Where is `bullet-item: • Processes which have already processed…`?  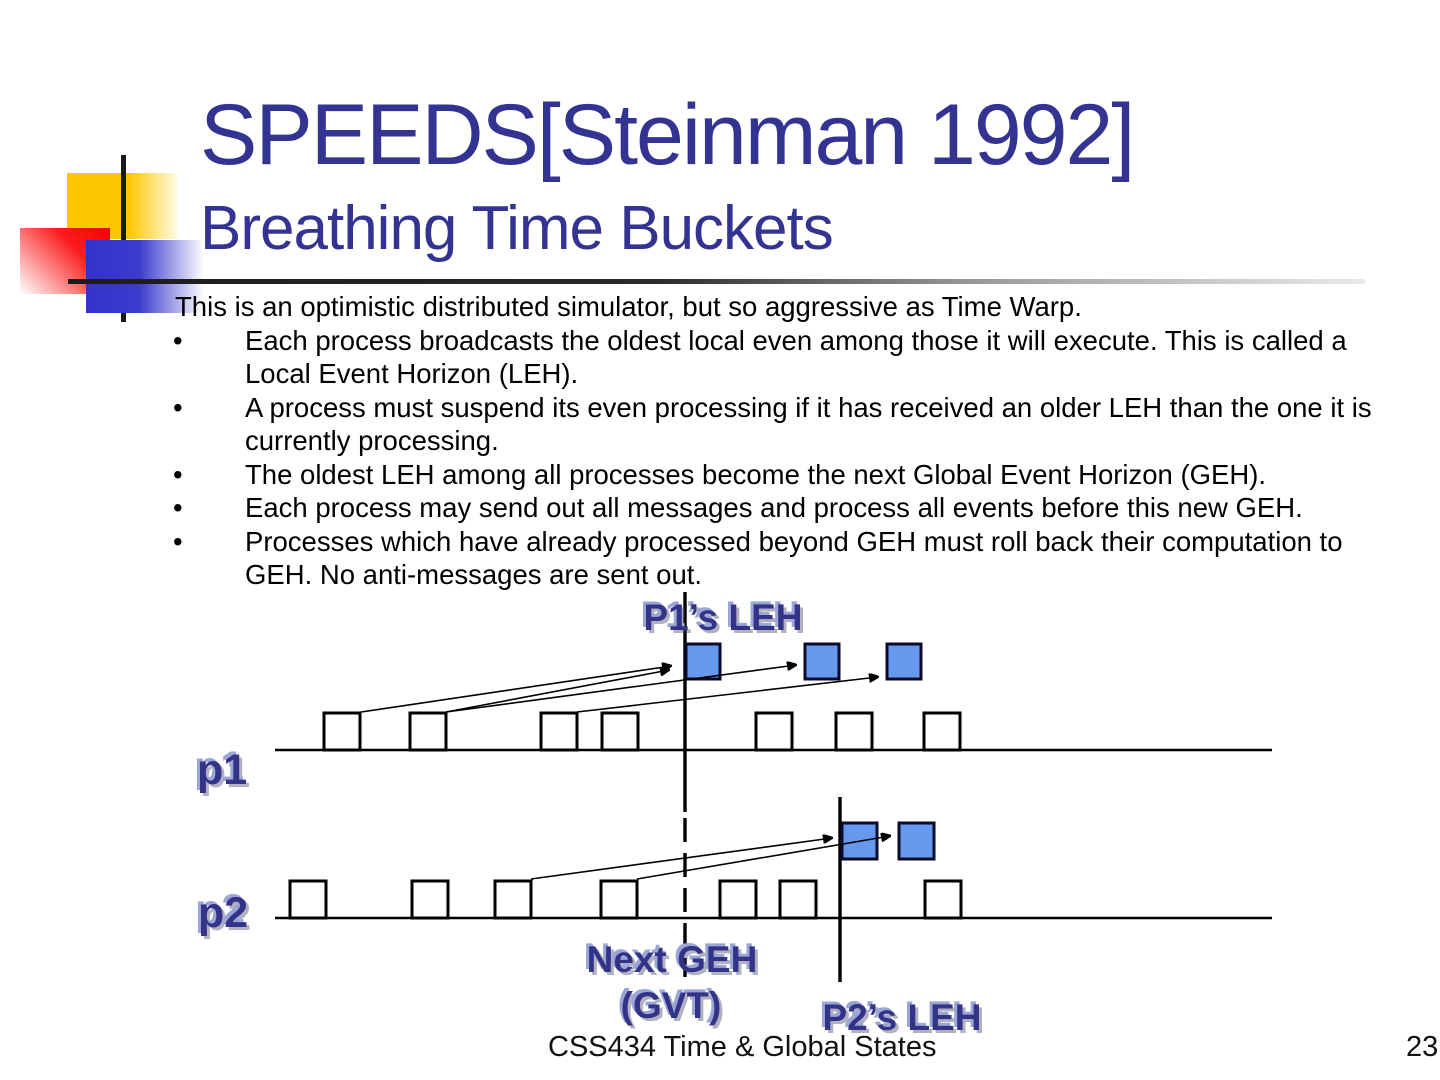 bullet-item: • Processes which have already processed… is located at coordinates (778, 558).